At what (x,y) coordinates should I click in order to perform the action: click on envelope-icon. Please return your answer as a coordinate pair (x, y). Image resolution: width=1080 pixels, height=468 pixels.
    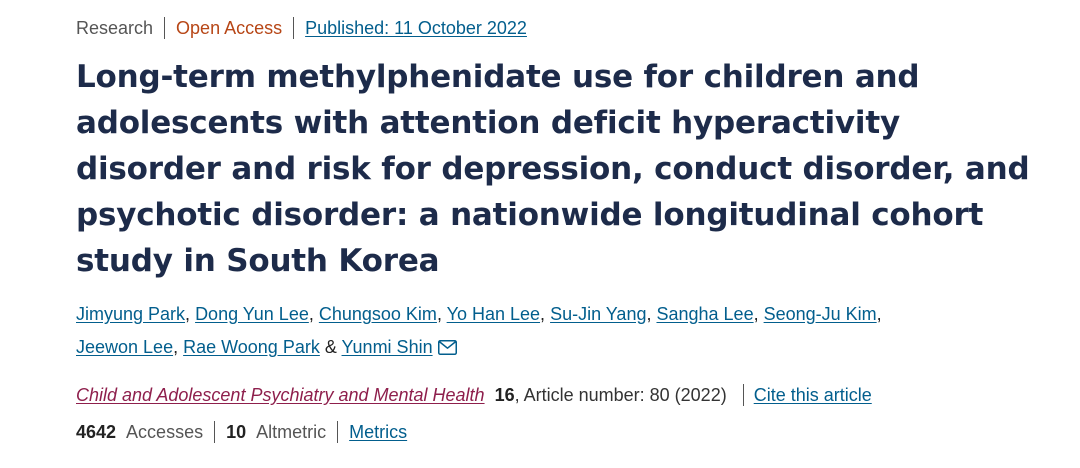
    Looking at the image, I should click on (447, 349).